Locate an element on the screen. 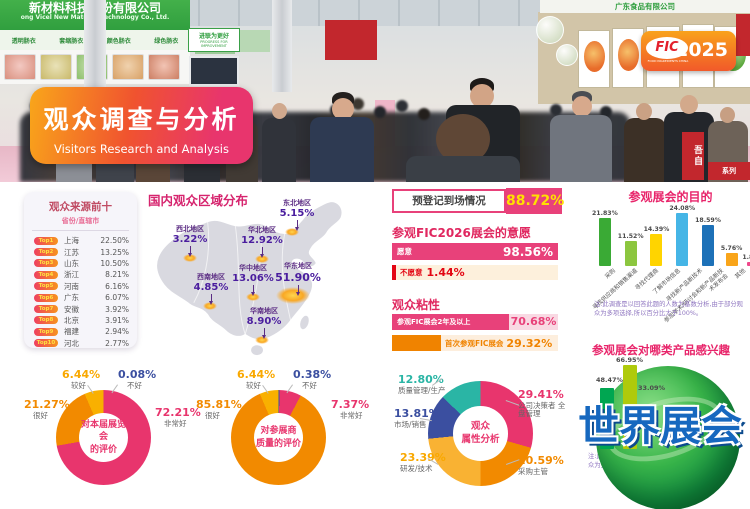 Image resolution: width=750 pixels, height=509 pixels. province-value: 8.21% is located at coordinates (117, 275).